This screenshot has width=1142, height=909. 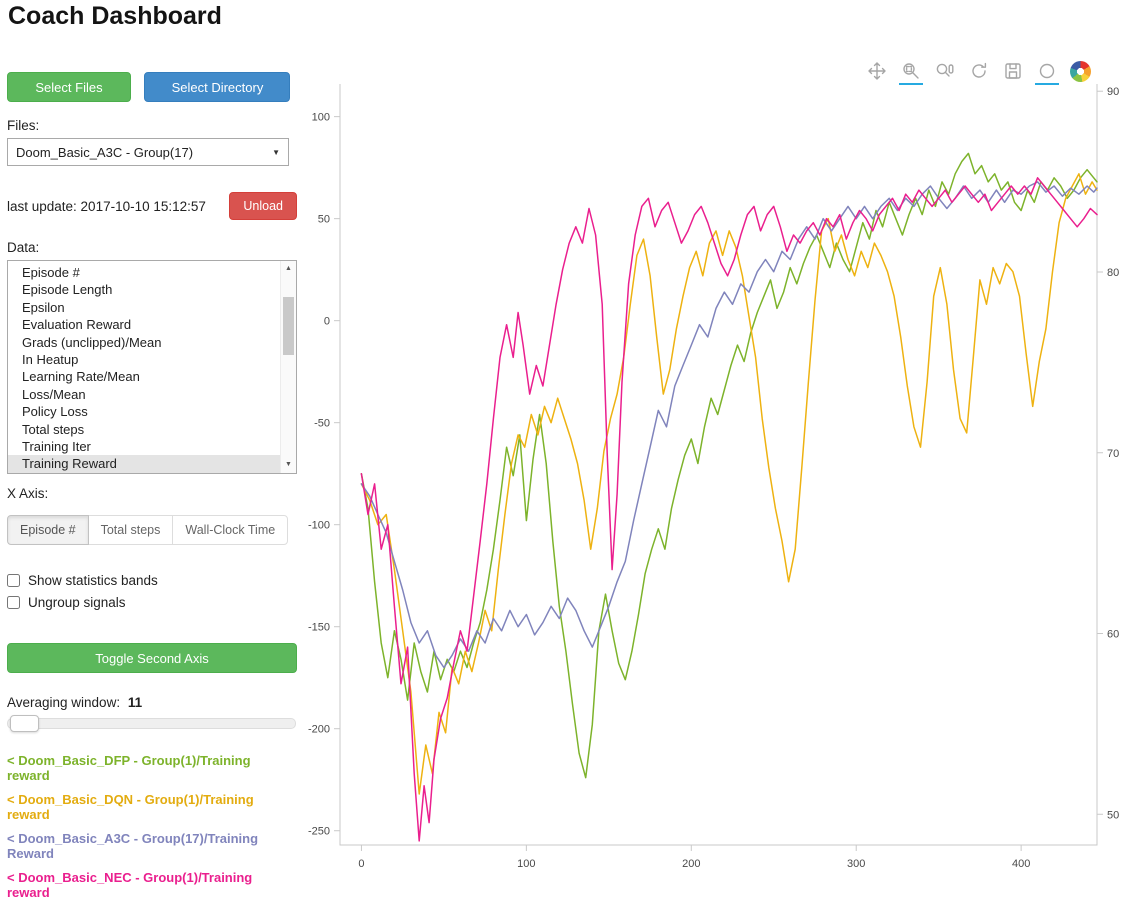 What do you see at coordinates (1021, 864) in the screenshot?
I see `x-tick-label: 400` at bounding box center [1021, 864].